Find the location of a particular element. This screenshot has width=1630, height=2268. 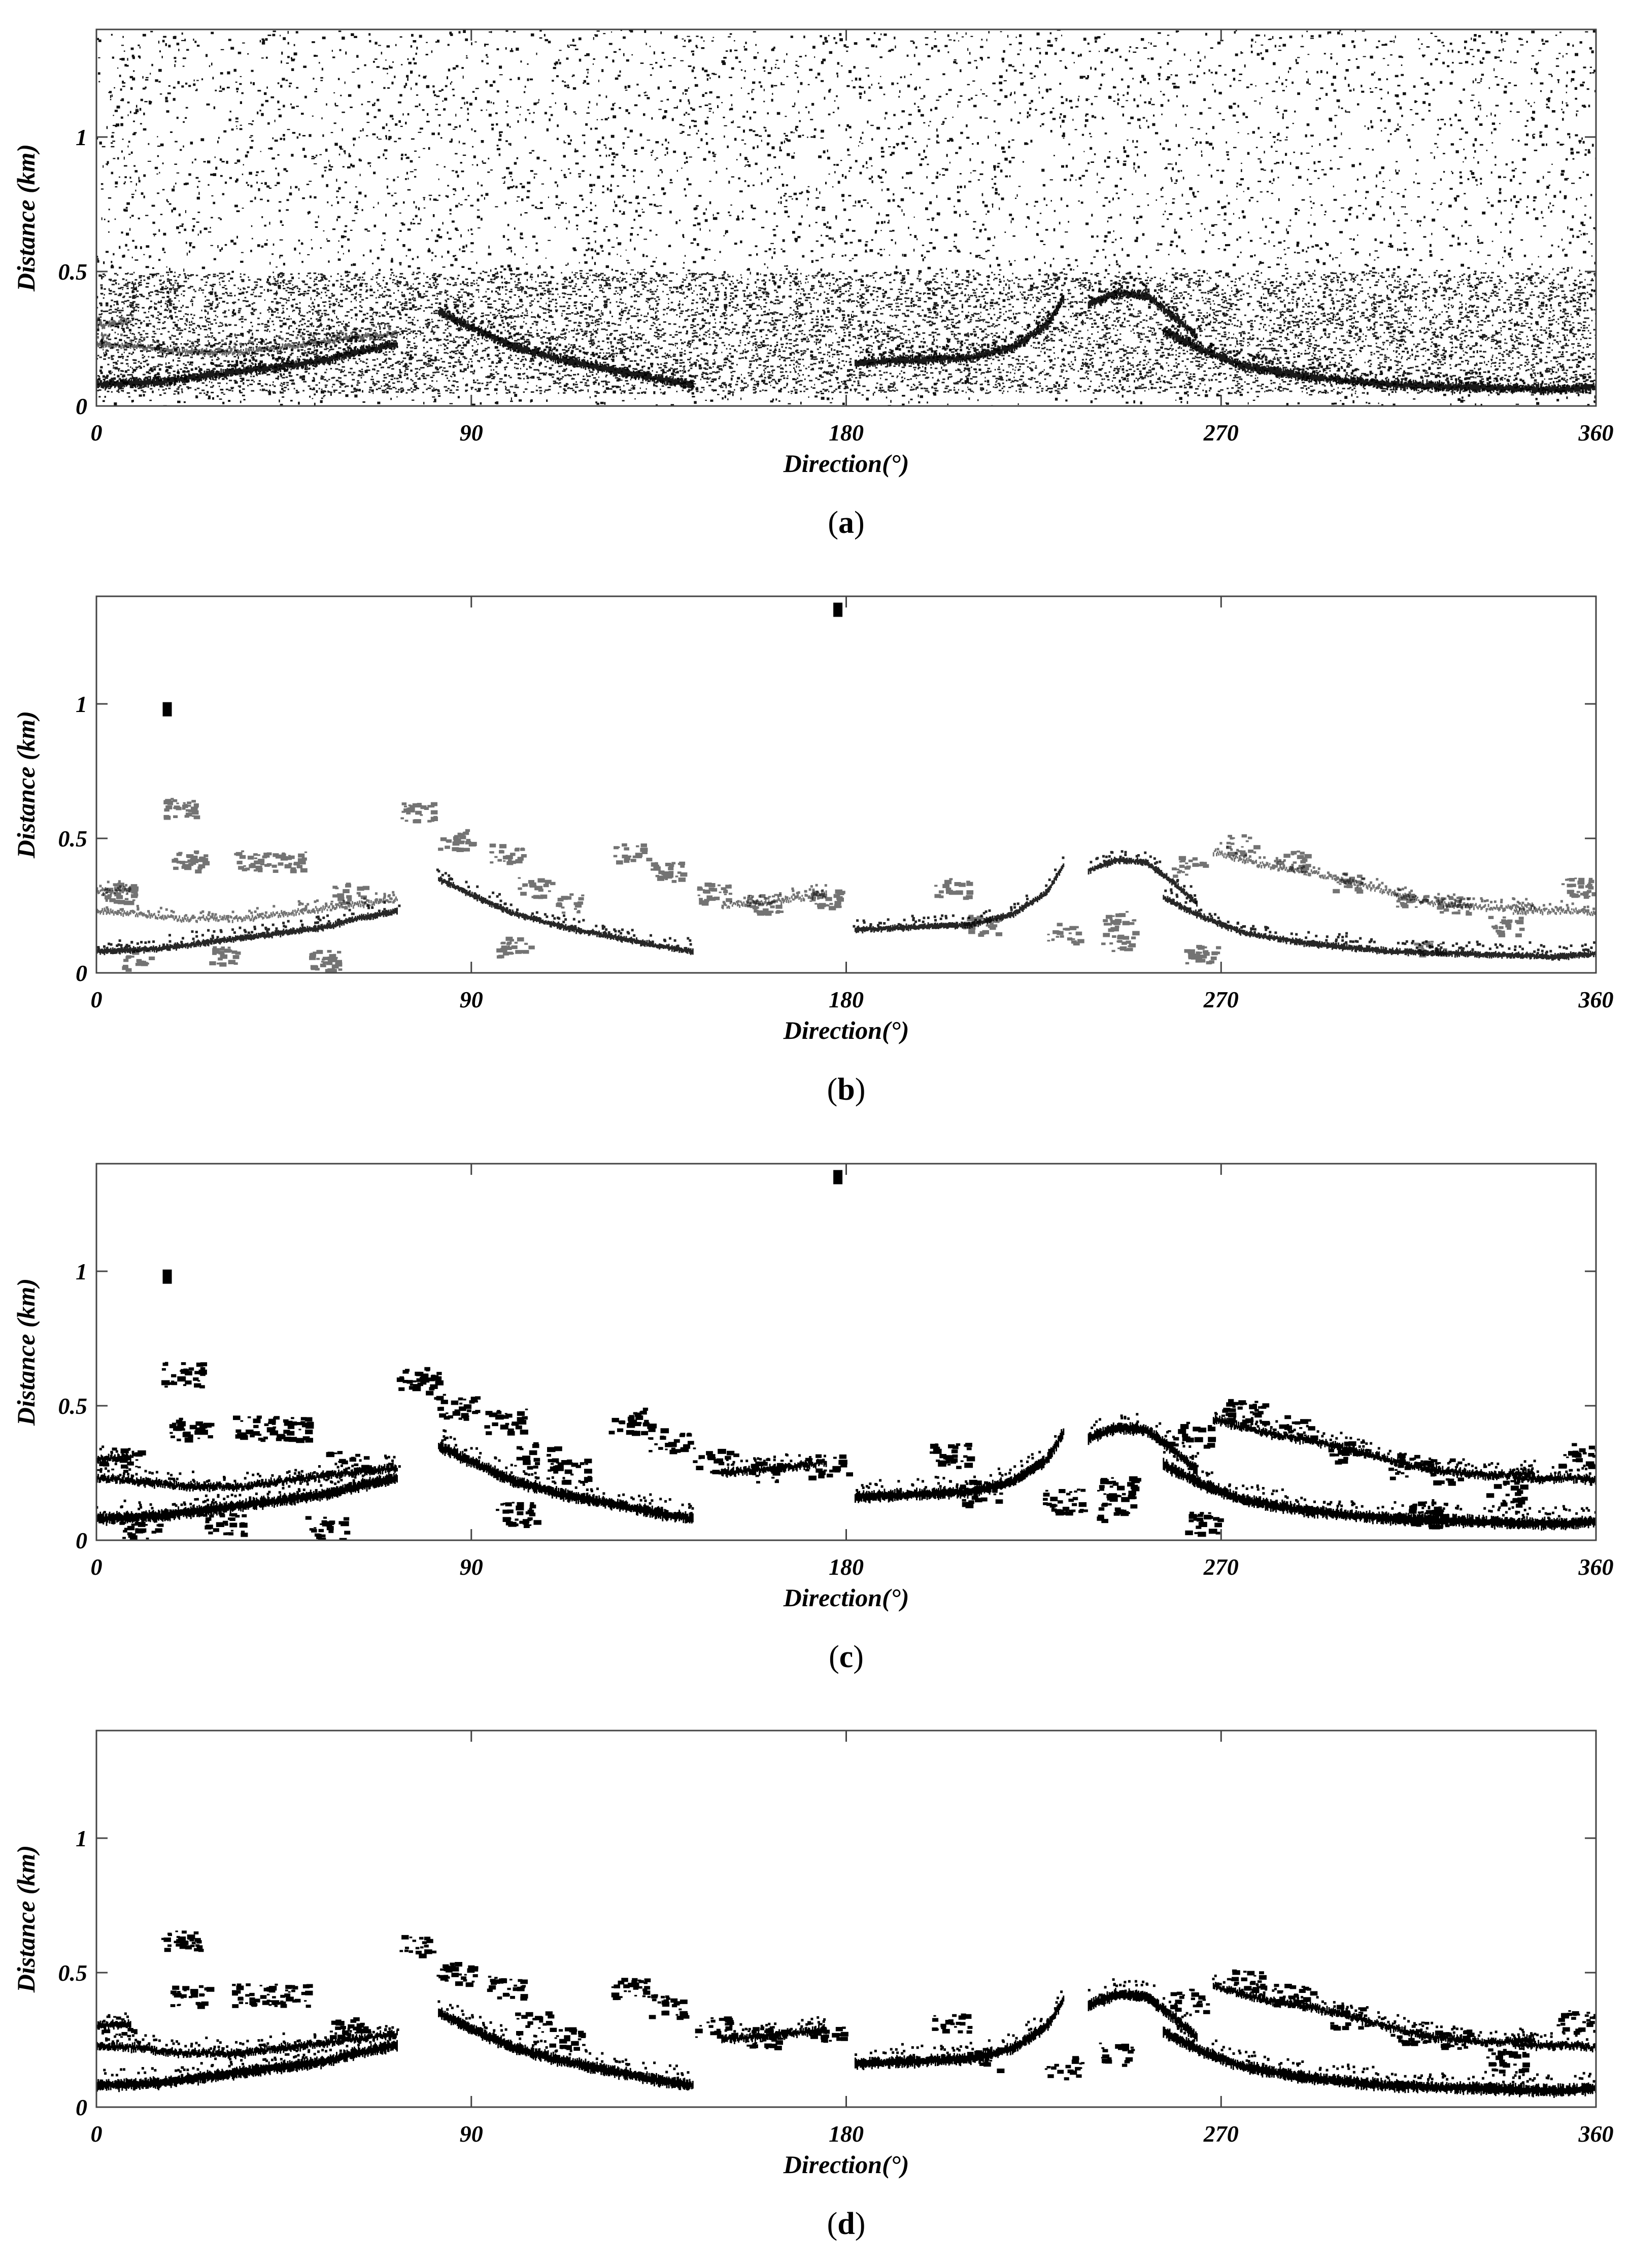

data-marks is located at coordinates (848, 2014).